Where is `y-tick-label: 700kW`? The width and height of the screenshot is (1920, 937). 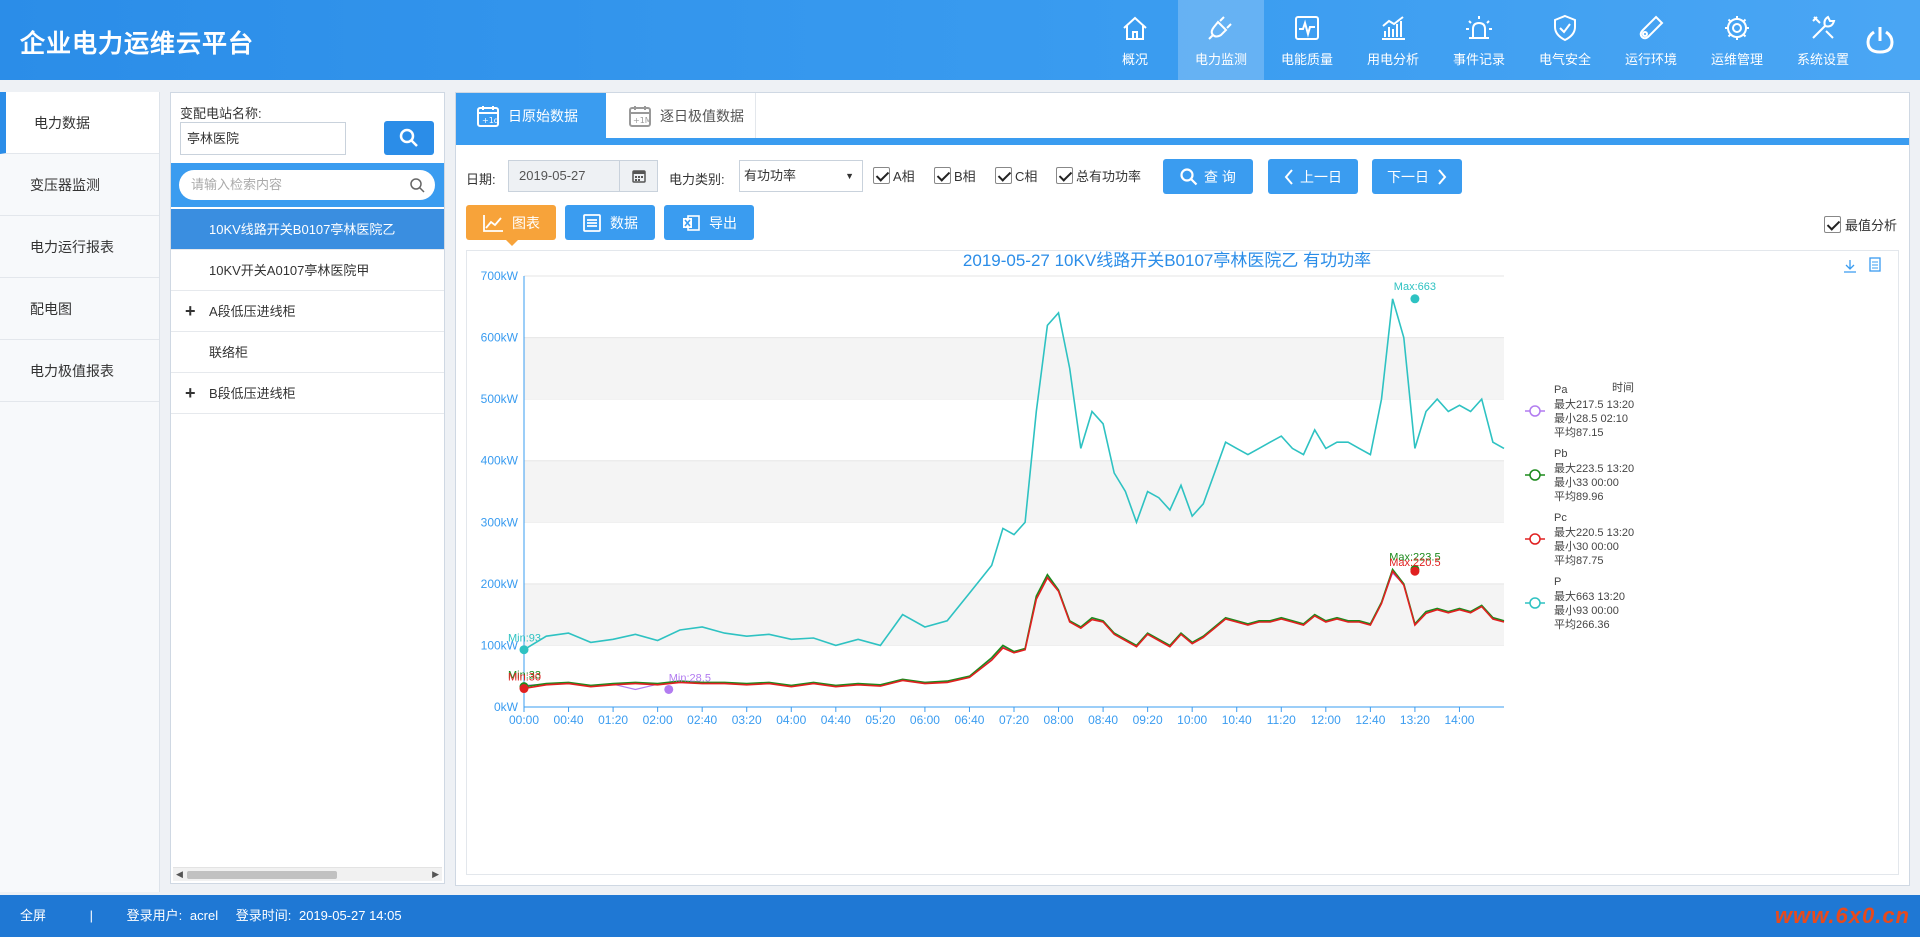 y-tick-label: 700kW is located at coordinates (500, 276).